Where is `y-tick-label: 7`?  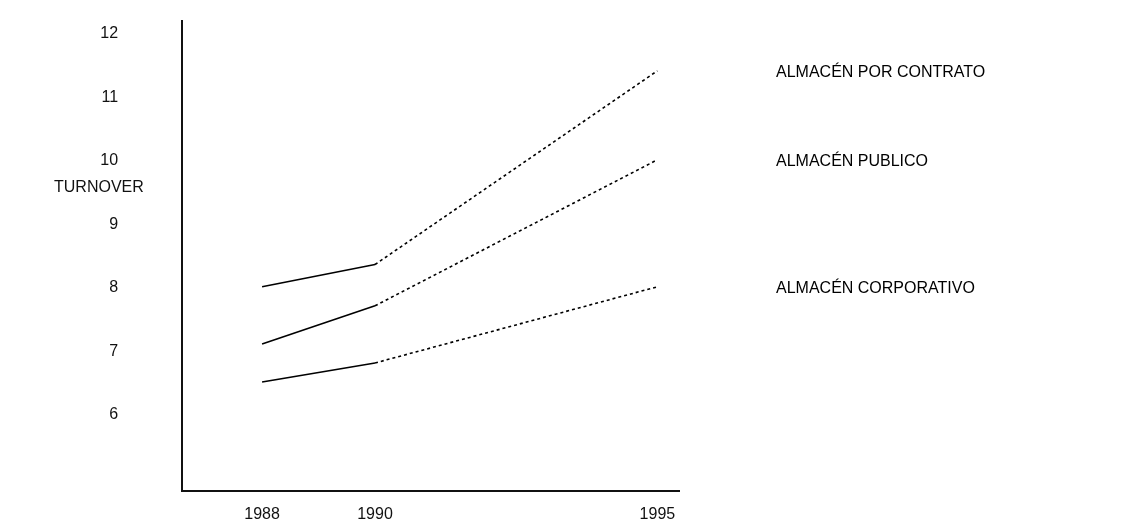 y-tick-label: 7 is located at coordinates (114, 350).